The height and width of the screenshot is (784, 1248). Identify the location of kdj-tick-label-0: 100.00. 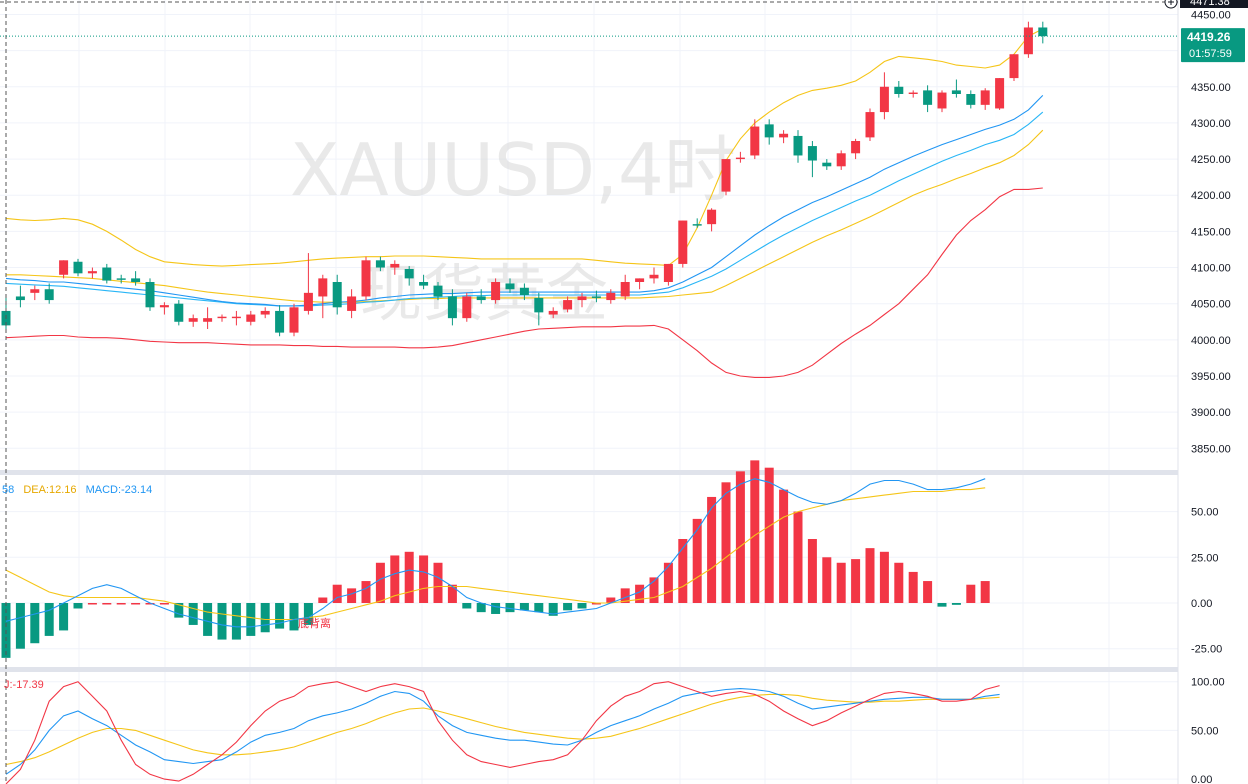
(1208, 683).